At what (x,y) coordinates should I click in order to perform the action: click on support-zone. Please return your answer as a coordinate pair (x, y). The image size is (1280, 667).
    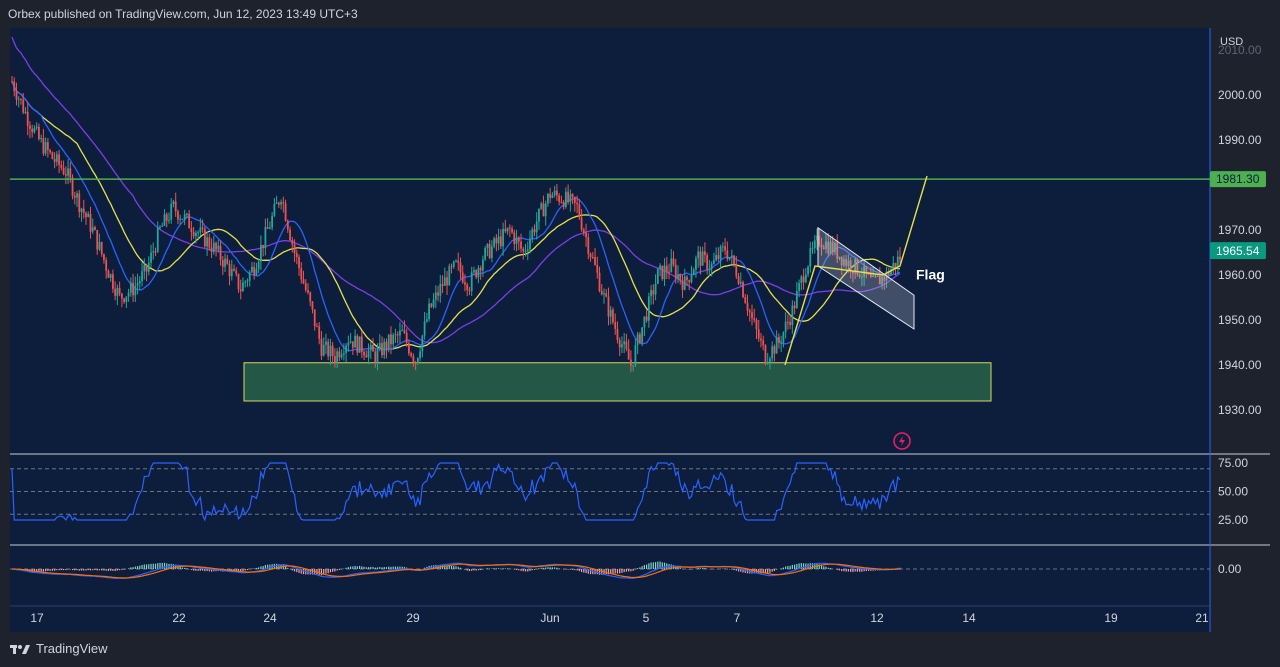
    Looking at the image, I should click on (617, 382).